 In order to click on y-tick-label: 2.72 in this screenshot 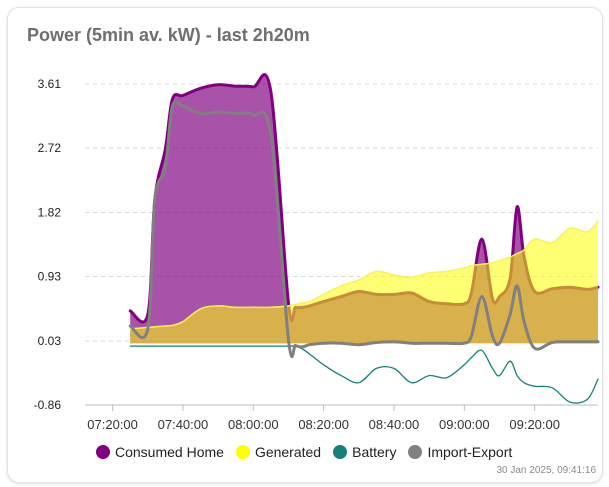, I will do `click(50, 148)`.